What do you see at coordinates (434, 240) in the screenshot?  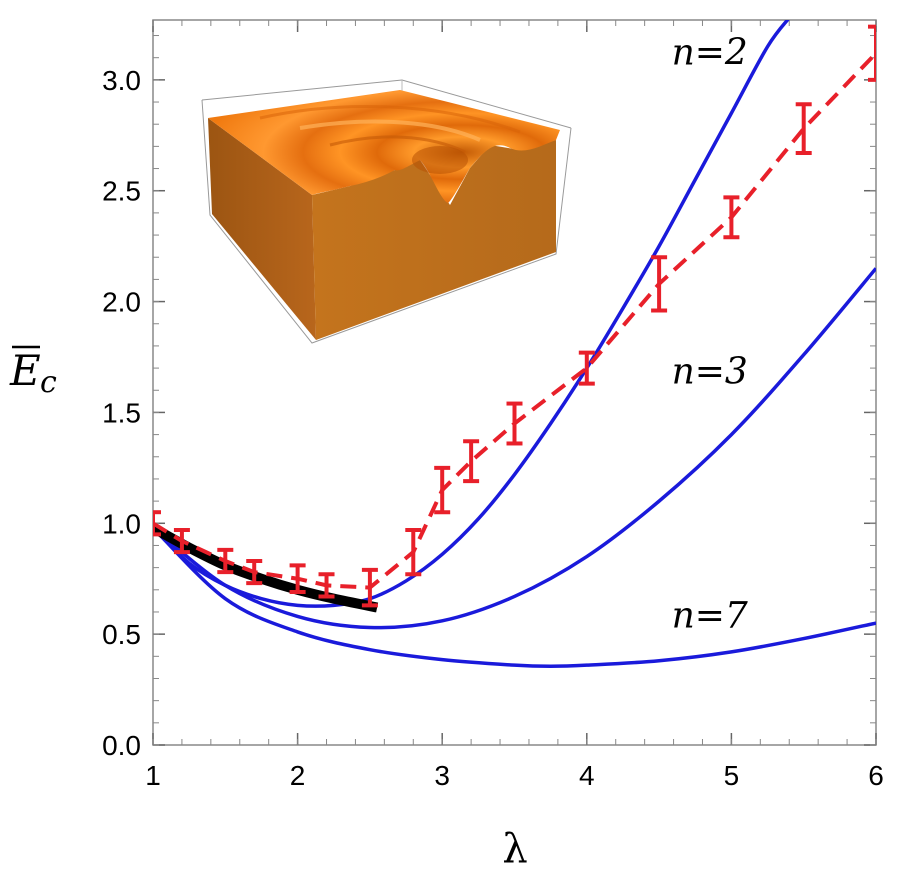 I see `inset-right-face` at bounding box center [434, 240].